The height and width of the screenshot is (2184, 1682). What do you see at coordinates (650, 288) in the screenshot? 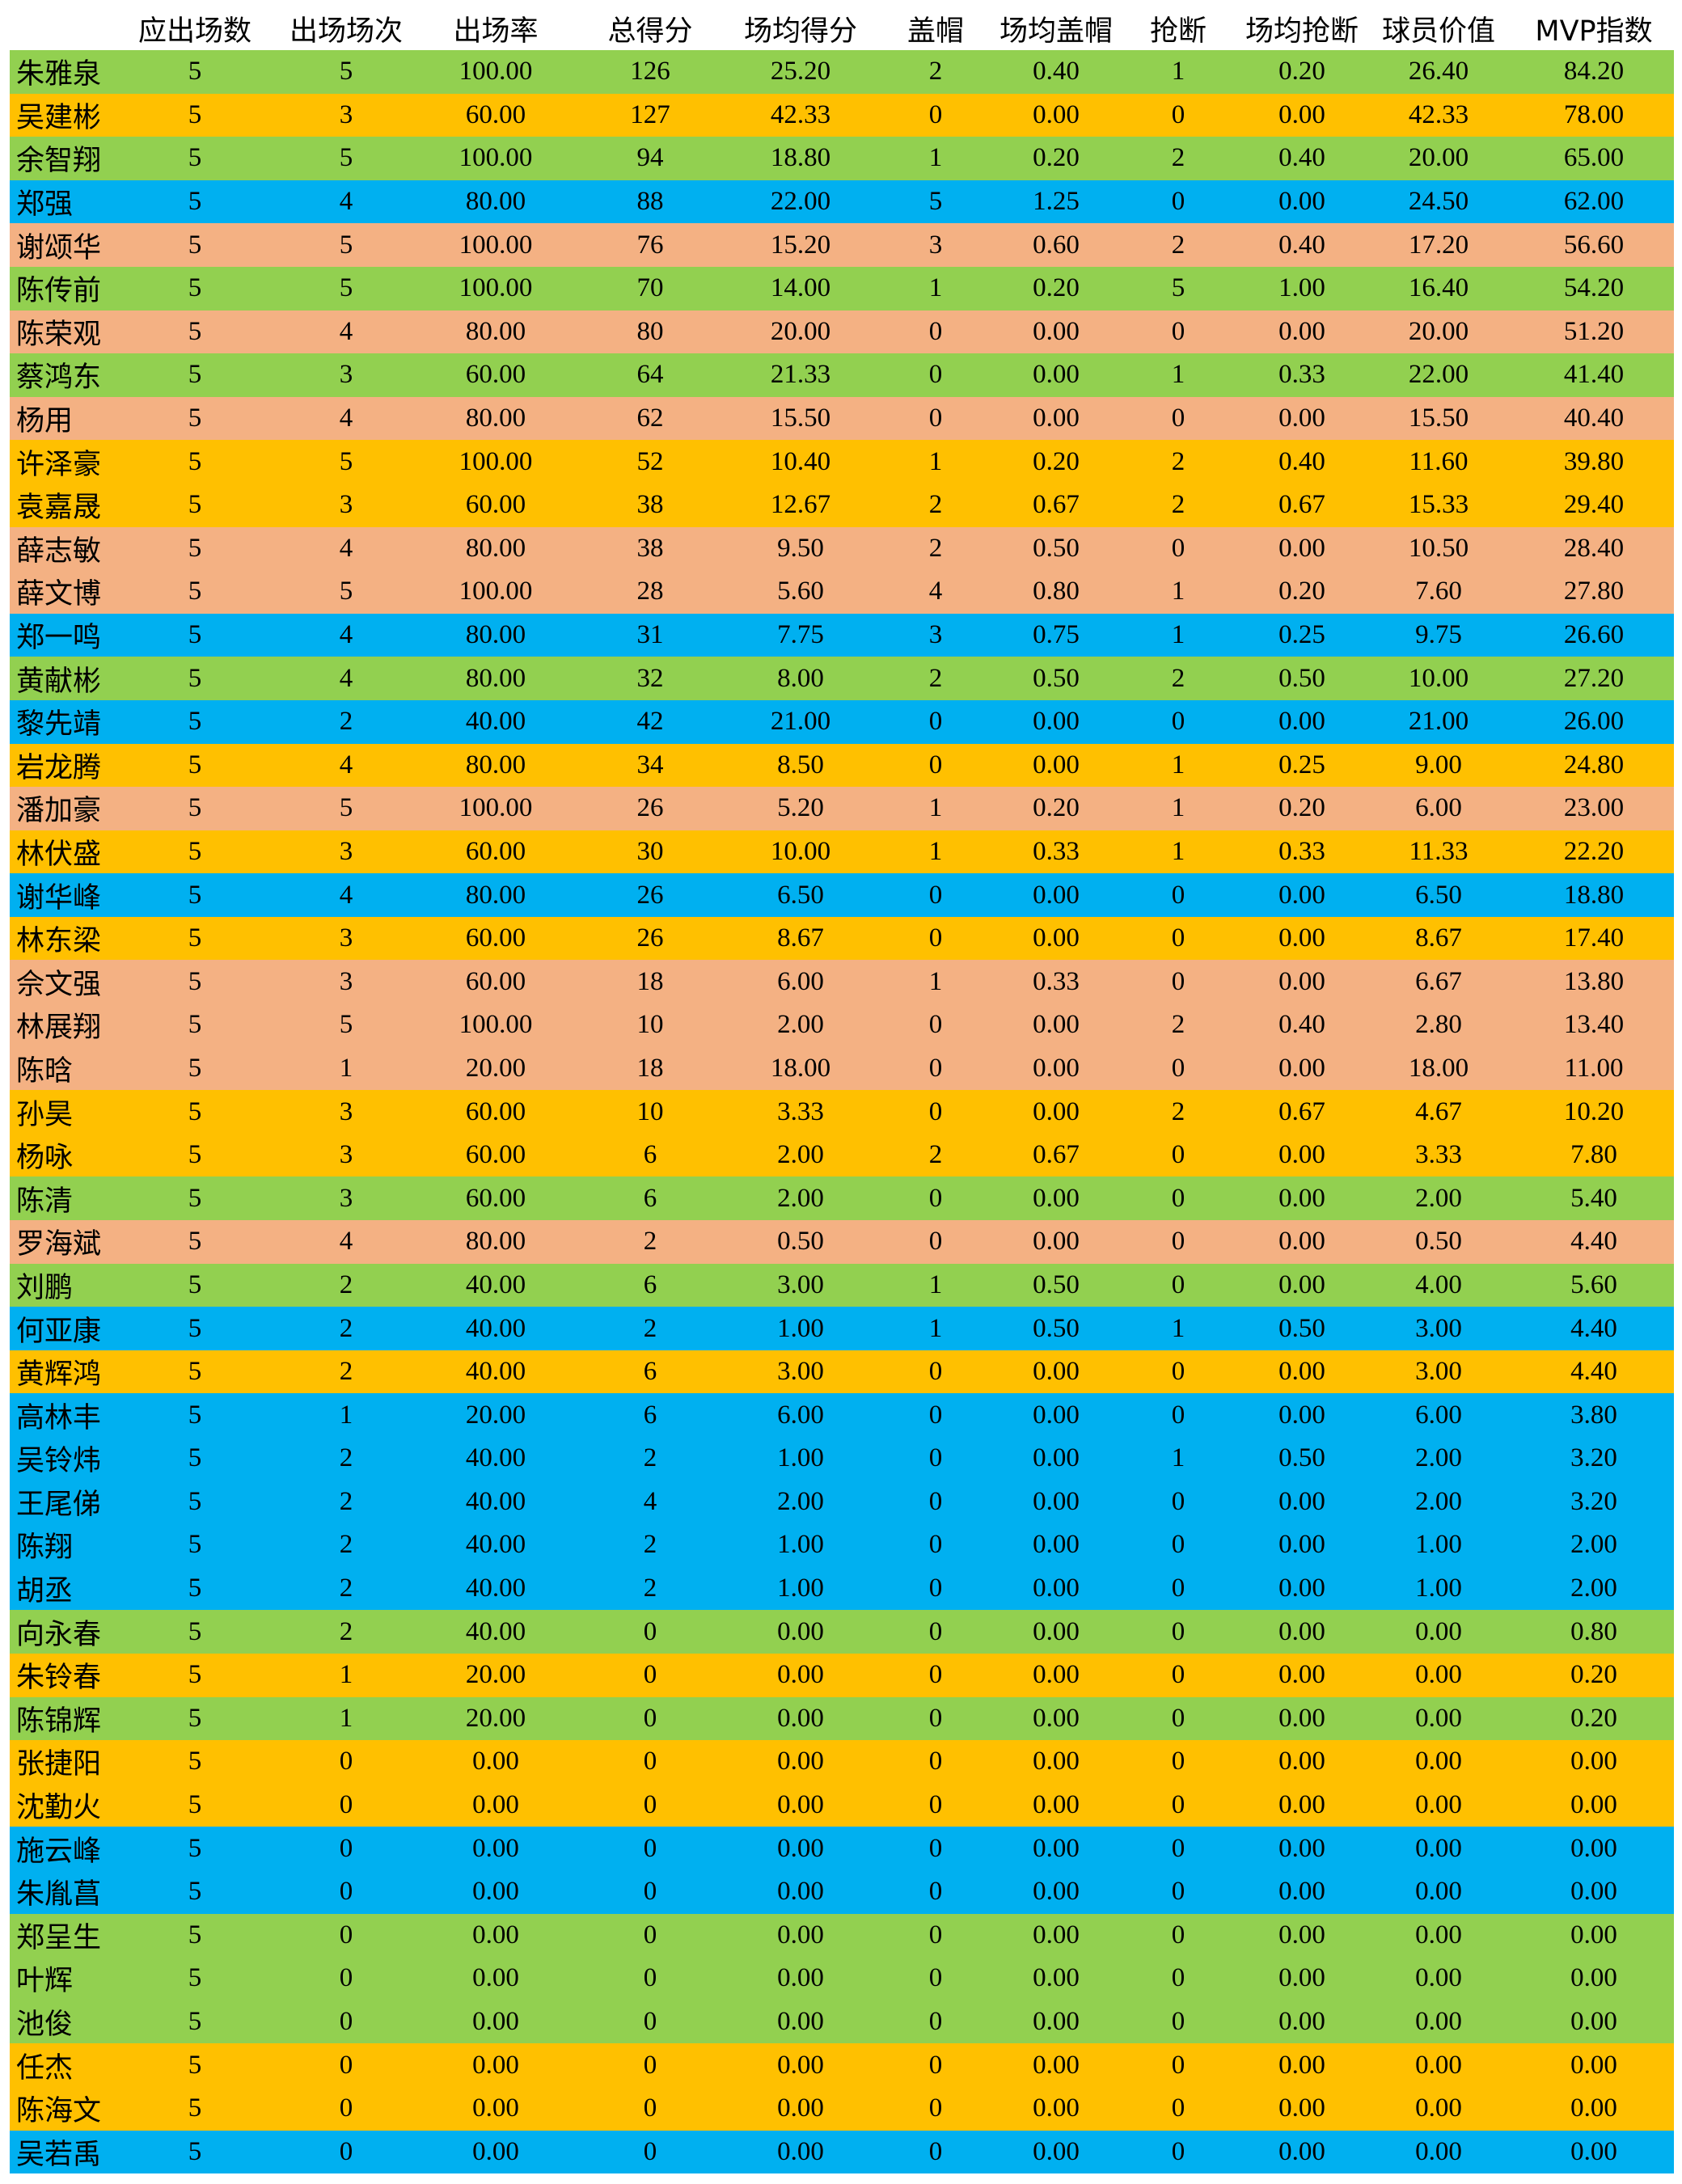
I see `total-points-cell: 70` at bounding box center [650, 288].